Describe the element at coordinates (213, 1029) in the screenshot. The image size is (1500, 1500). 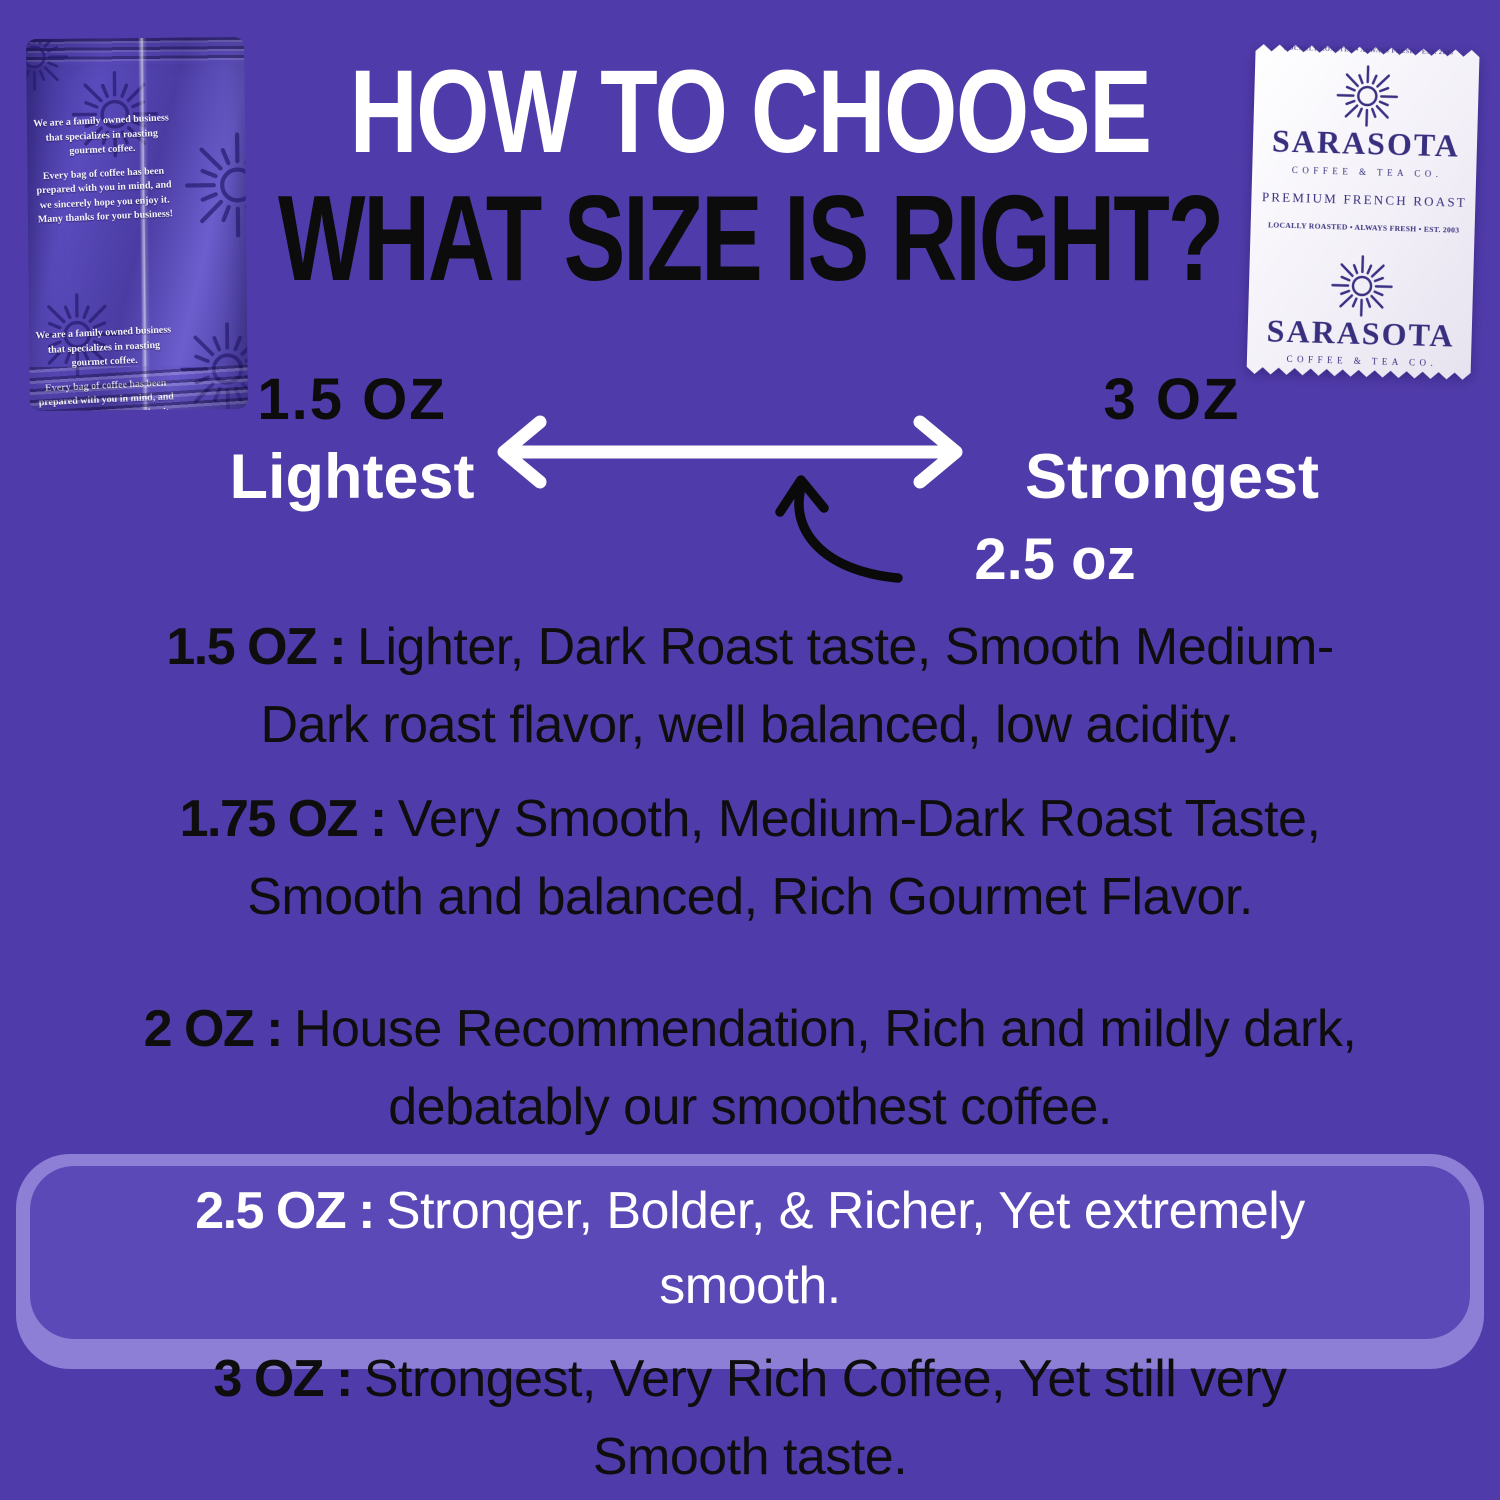
I see `size-label: 2 OZ :` at that location.